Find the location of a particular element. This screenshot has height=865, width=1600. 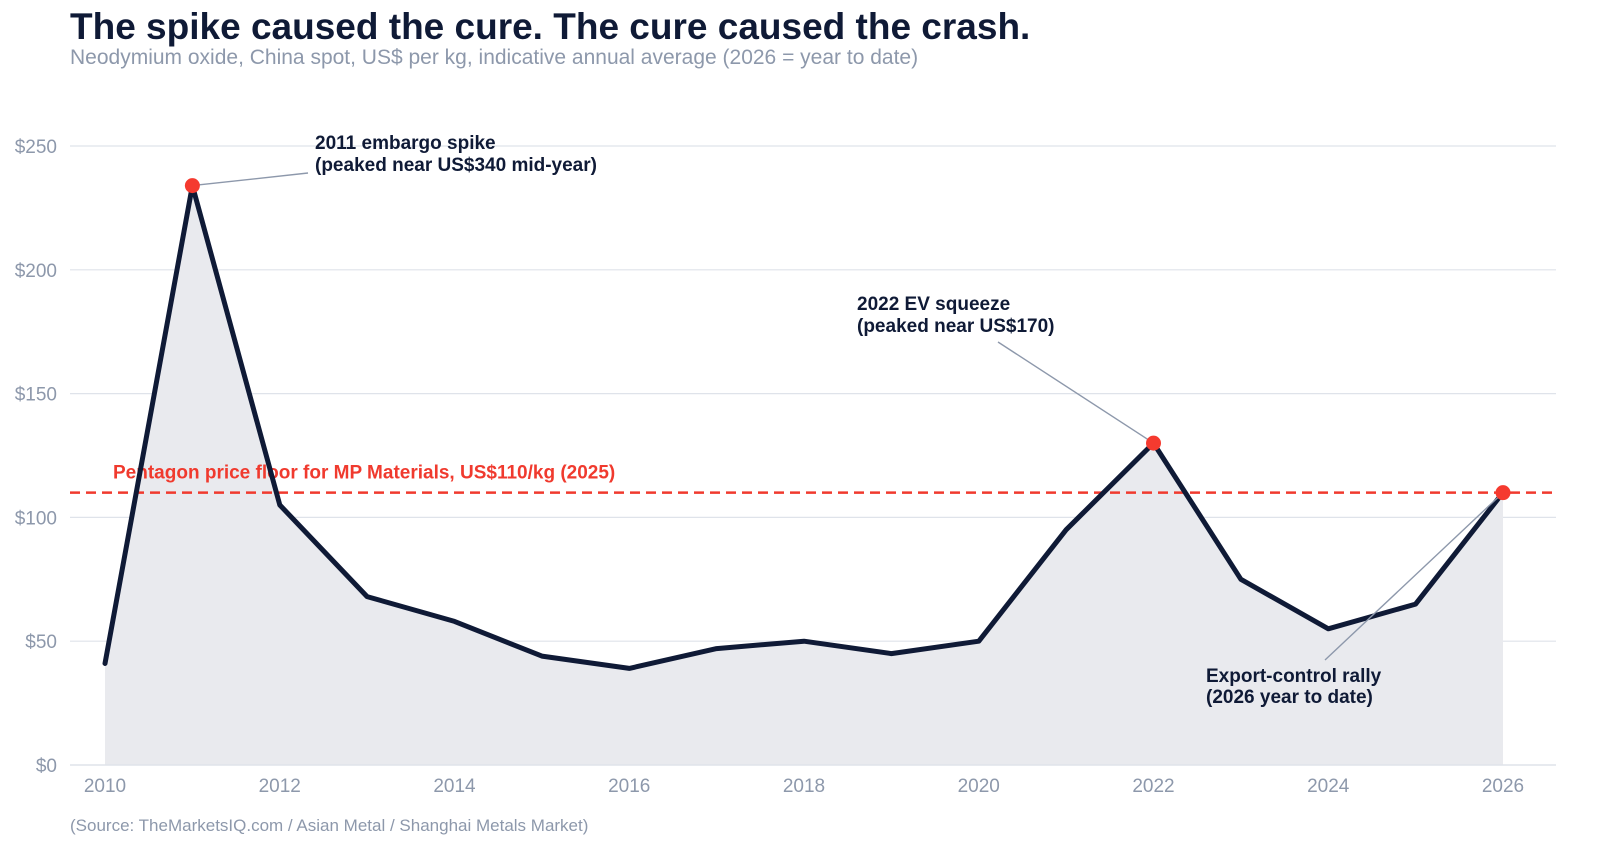

y-axis-ticks: $0 $50 $100 $150 $200 $250 is located at coordinates (36, 457).